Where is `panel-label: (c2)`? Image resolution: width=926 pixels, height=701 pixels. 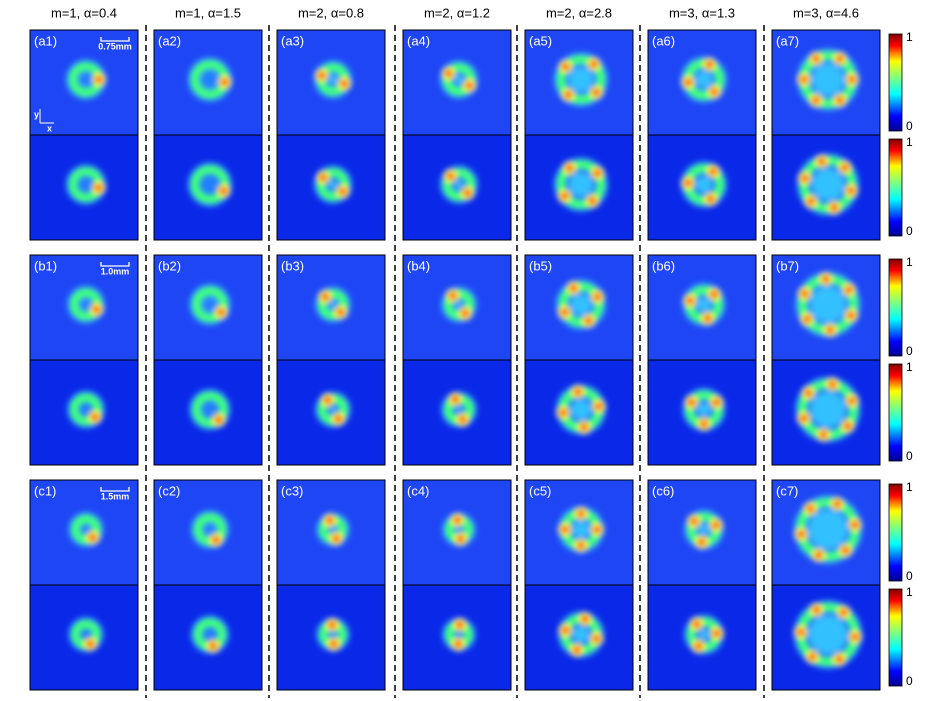 panel-label: (c2) is located at coordinates (169, 490).